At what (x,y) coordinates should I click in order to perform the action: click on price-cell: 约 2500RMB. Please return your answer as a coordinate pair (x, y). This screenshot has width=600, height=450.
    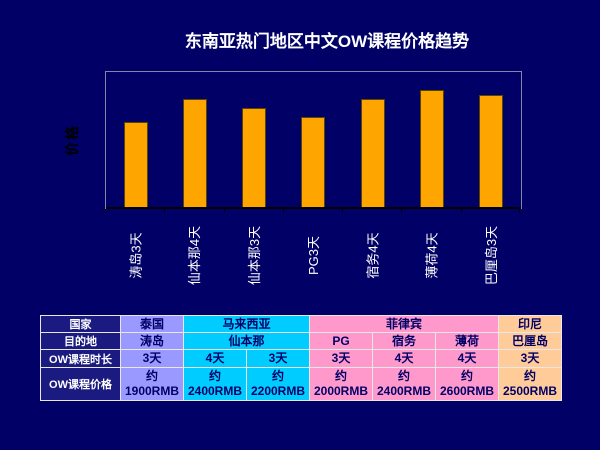
    Looking at the image, I should click on (530, 384).